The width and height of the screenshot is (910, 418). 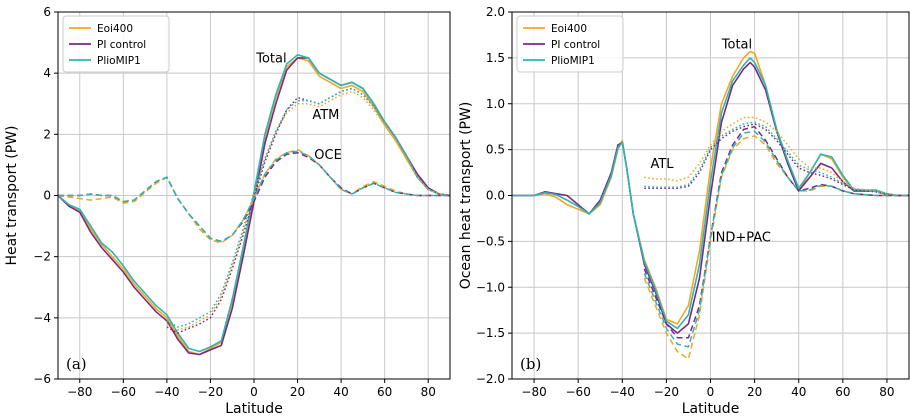 What do you see at coordinates (495, 196) in the screenshot?
I see `panel-b-ytick-label: 0.0` at bounding box center [495, 196].